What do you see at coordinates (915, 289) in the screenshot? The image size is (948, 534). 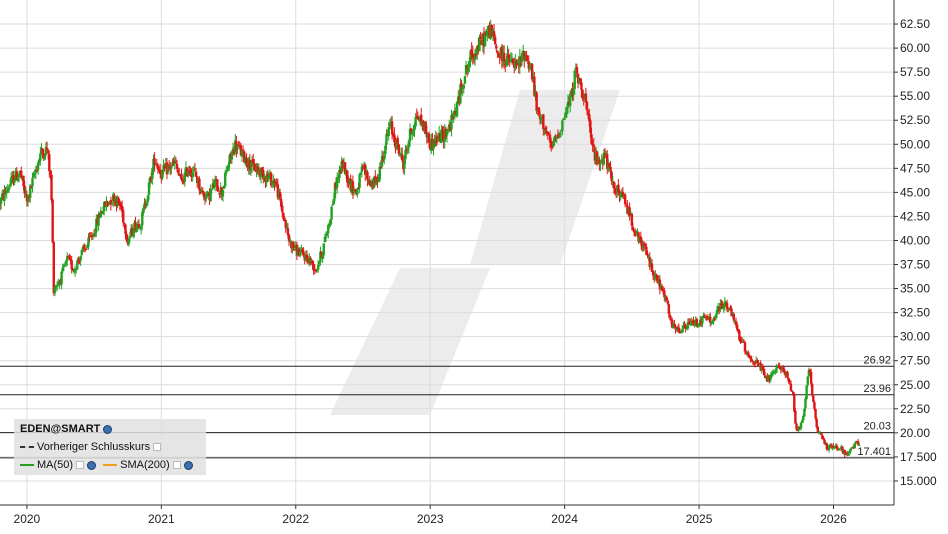 I see `y-tick-label: 35.00` at bounding box center [915, 289].